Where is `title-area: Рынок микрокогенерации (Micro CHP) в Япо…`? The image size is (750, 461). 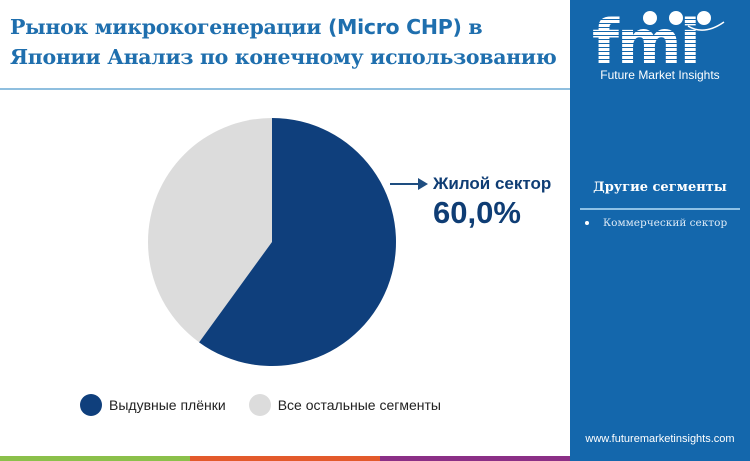
title-area: Рынок микрокогенерации (Micro CHP) в Япо… is located at coordinates (285, 45).